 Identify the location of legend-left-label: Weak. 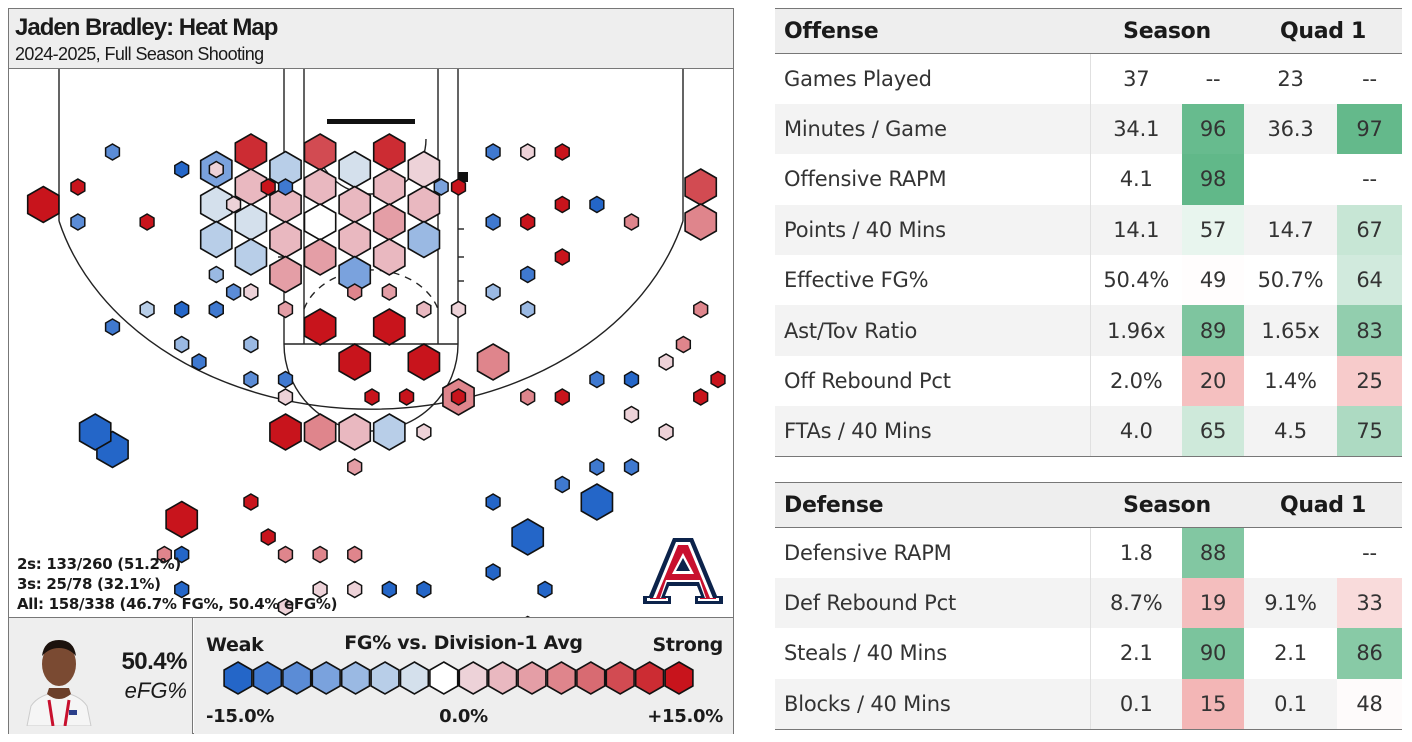
(235, 645).